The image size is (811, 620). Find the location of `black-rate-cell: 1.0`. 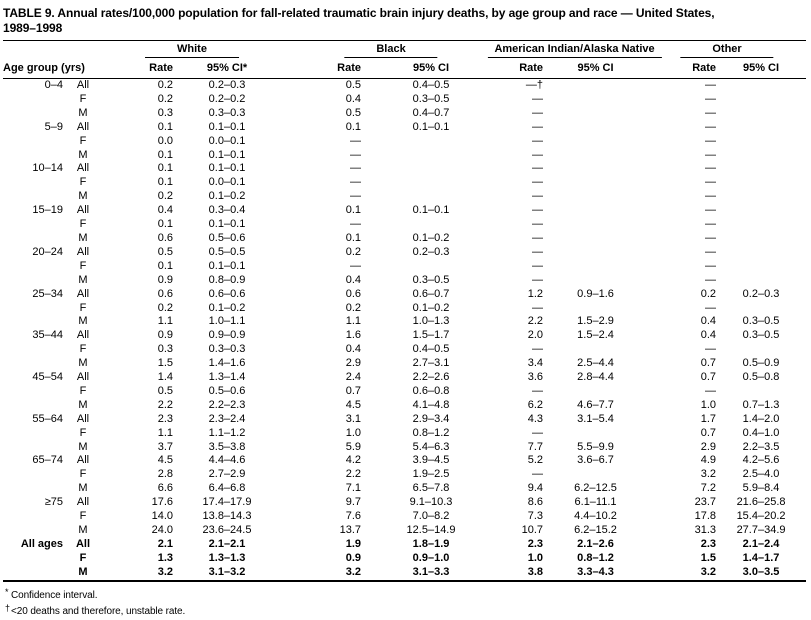

black-rate-cell: 1.0 is located at coordinates (353, 432).